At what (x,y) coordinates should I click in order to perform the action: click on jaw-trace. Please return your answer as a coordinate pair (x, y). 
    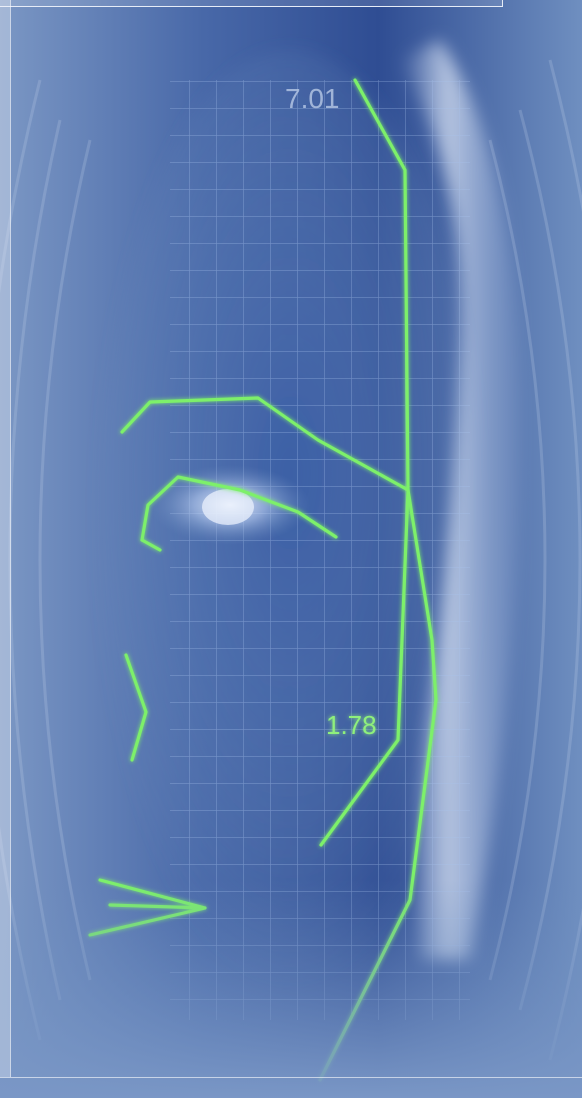
    Looking at the image, I should click on (136, 707).